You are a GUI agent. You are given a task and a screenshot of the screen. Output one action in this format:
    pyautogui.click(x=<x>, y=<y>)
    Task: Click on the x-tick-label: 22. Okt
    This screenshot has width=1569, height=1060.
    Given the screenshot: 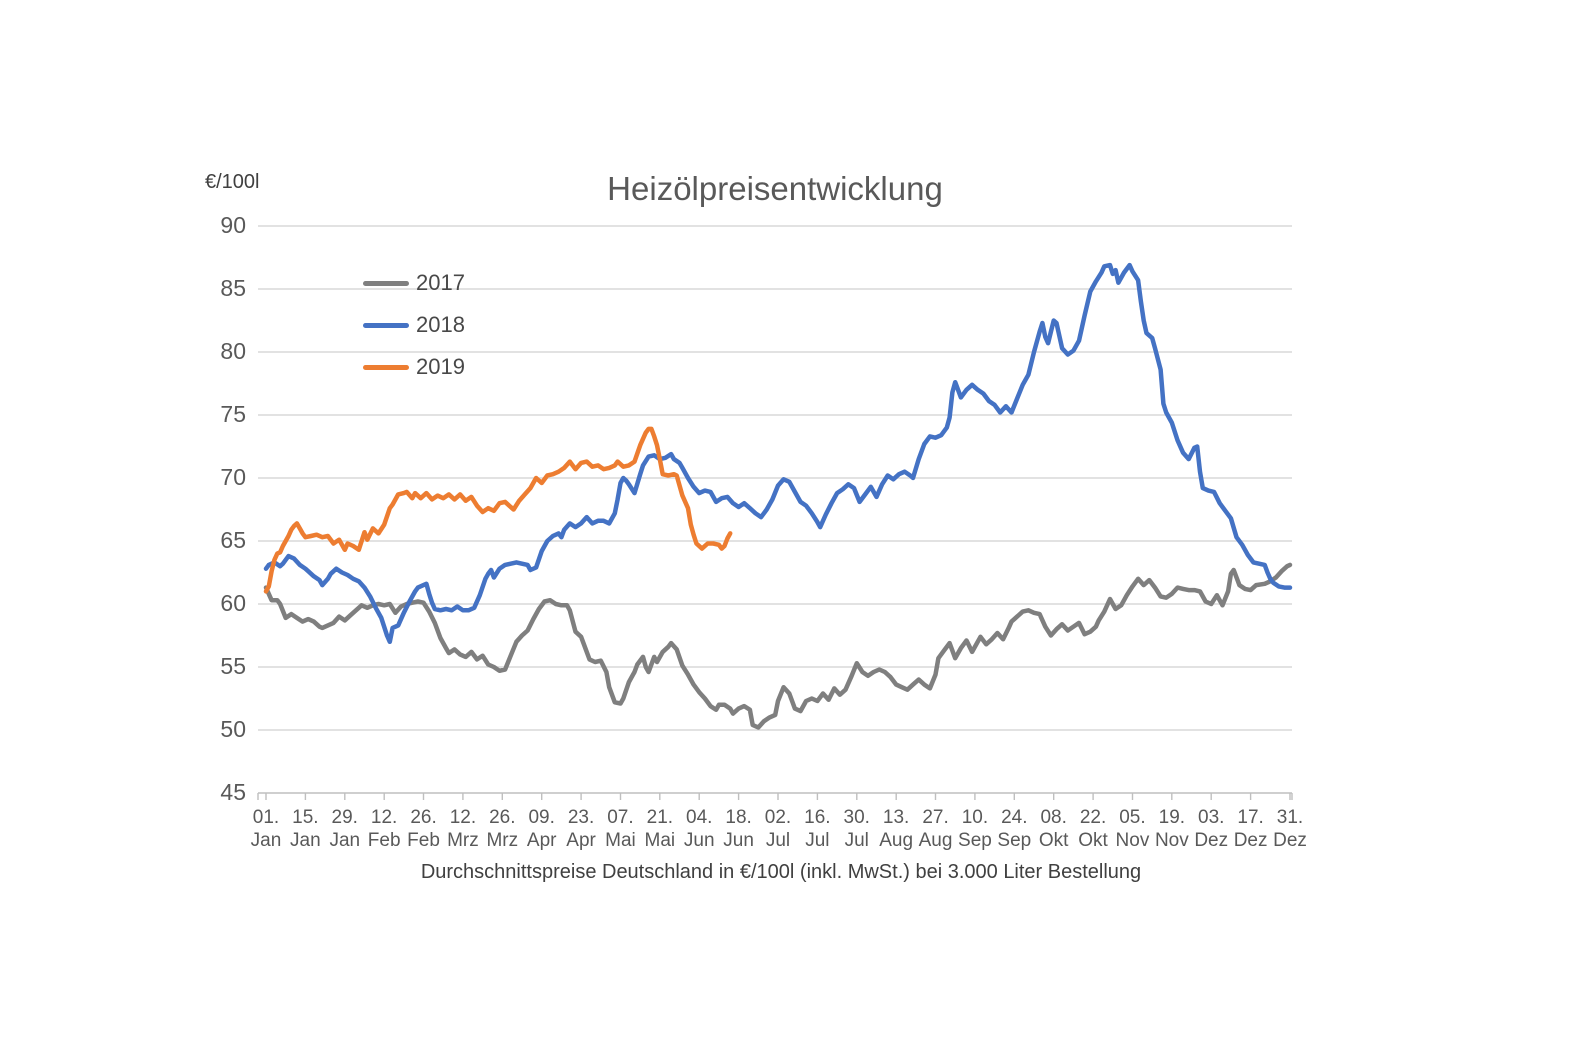 What is the action you would take?
    pyautogui.click(x=1093, y=829)
    